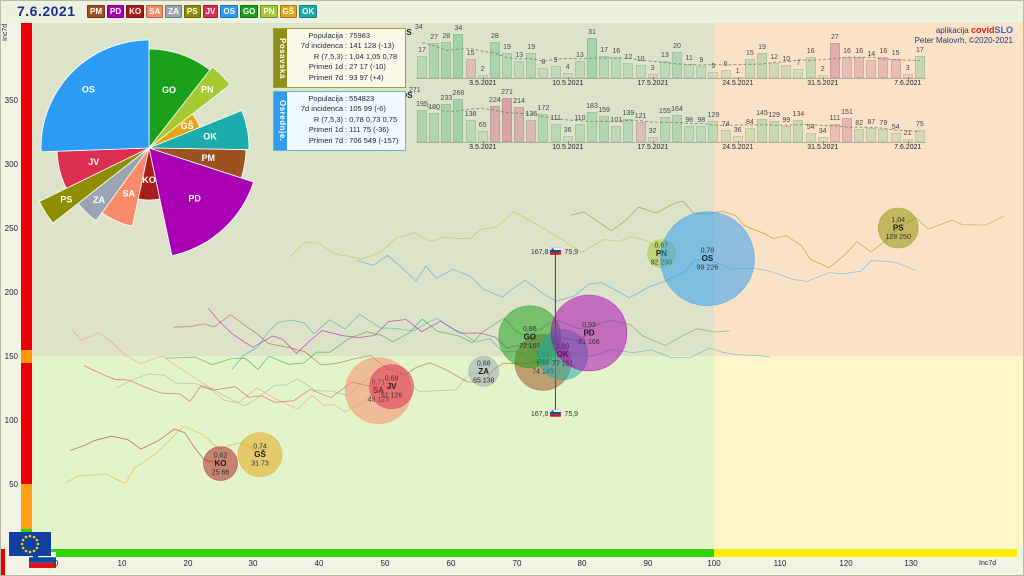 Image resolution: width=1024 pixels, height=576 pixels. Describe the element at coordinates (135, 11) in the screenshot. I see `legend-chip-ko: KO` at that location.